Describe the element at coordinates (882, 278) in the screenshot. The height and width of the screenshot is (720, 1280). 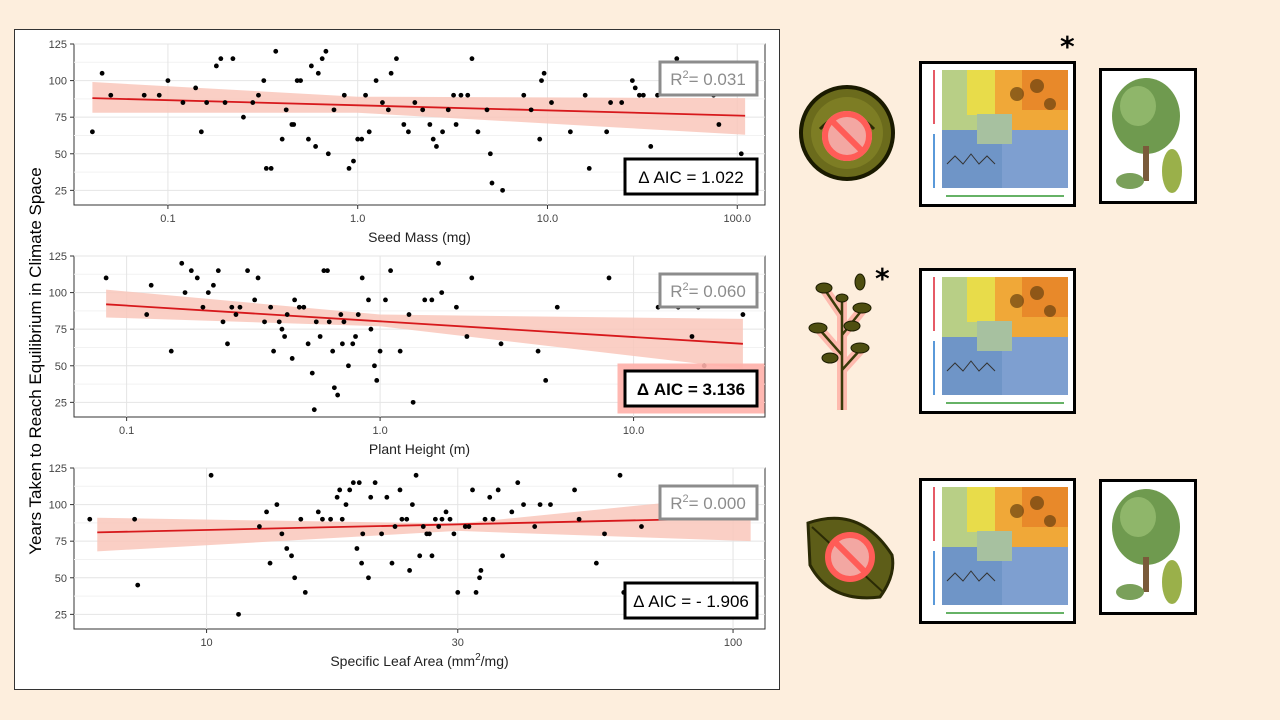
I see `significance-star-icon: *` at that location.